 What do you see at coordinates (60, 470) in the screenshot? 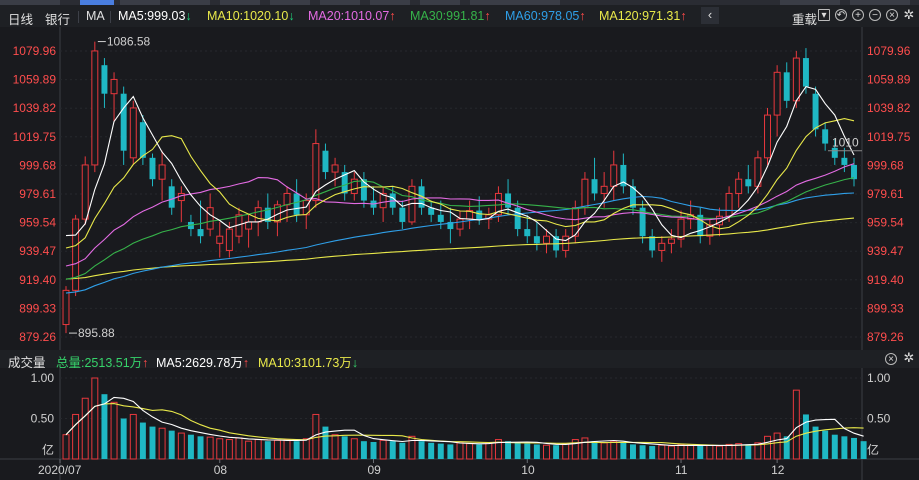
I see `x-axis-label: 2020/07` at bounding box center [60, 470].